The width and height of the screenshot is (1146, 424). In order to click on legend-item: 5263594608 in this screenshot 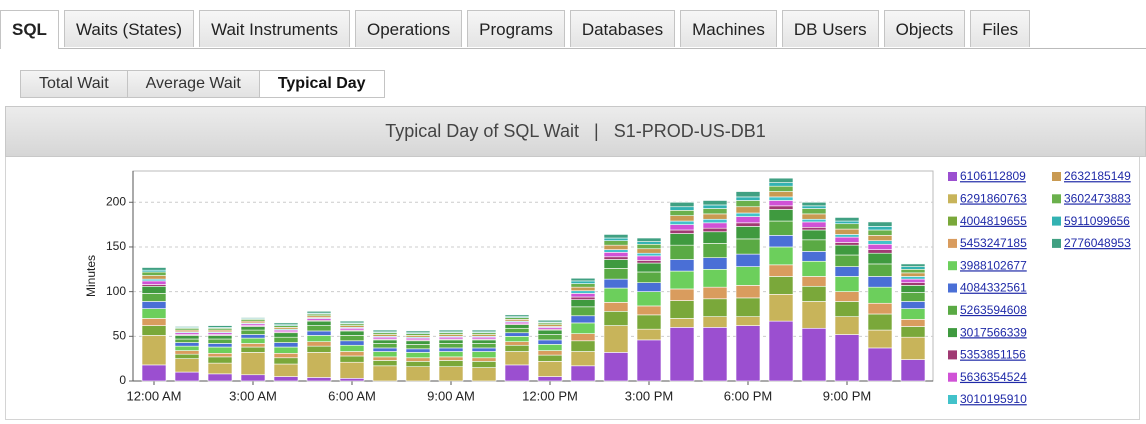, I will do `click(987, 310)`.